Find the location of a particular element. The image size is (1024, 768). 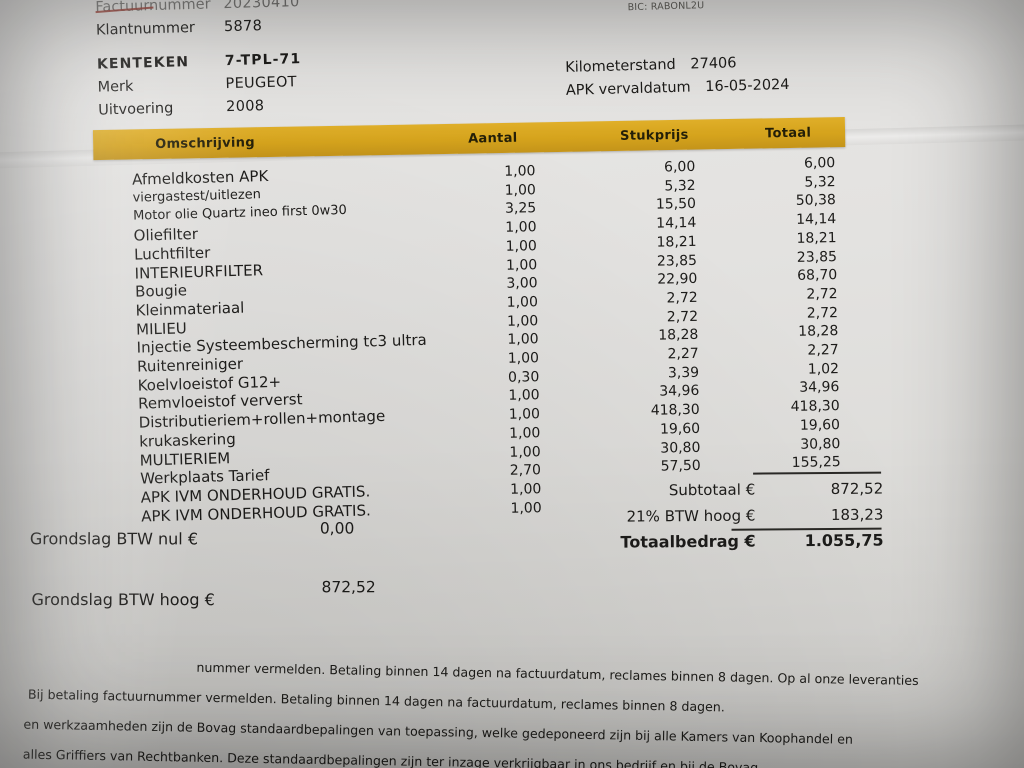

column-header-stukprijs: Stukprijs is located at coordinates (654, 135).